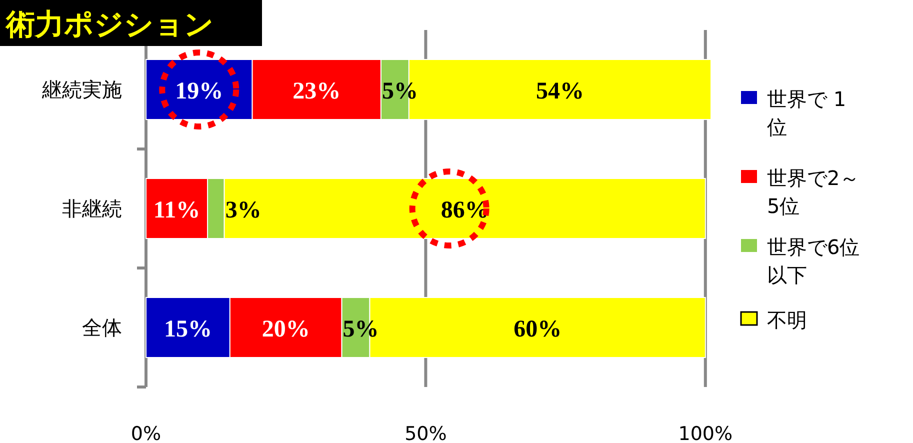 Image resolution: width=913 pixels, height=443 pixels. Describe the element at coordinates (705, 433) in the screenshot. I see `x-tick-label: 100%` at that location.